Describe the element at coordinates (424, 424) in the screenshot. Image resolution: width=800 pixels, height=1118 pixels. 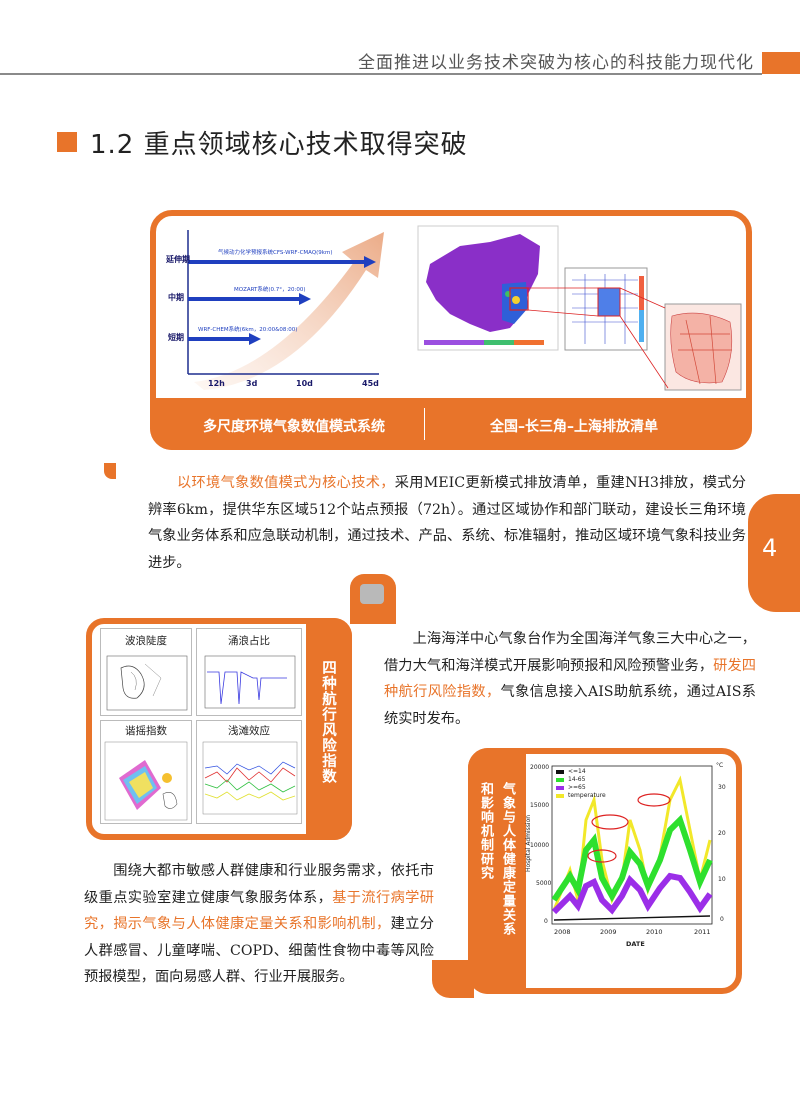
I see `caption-divider` at that location.